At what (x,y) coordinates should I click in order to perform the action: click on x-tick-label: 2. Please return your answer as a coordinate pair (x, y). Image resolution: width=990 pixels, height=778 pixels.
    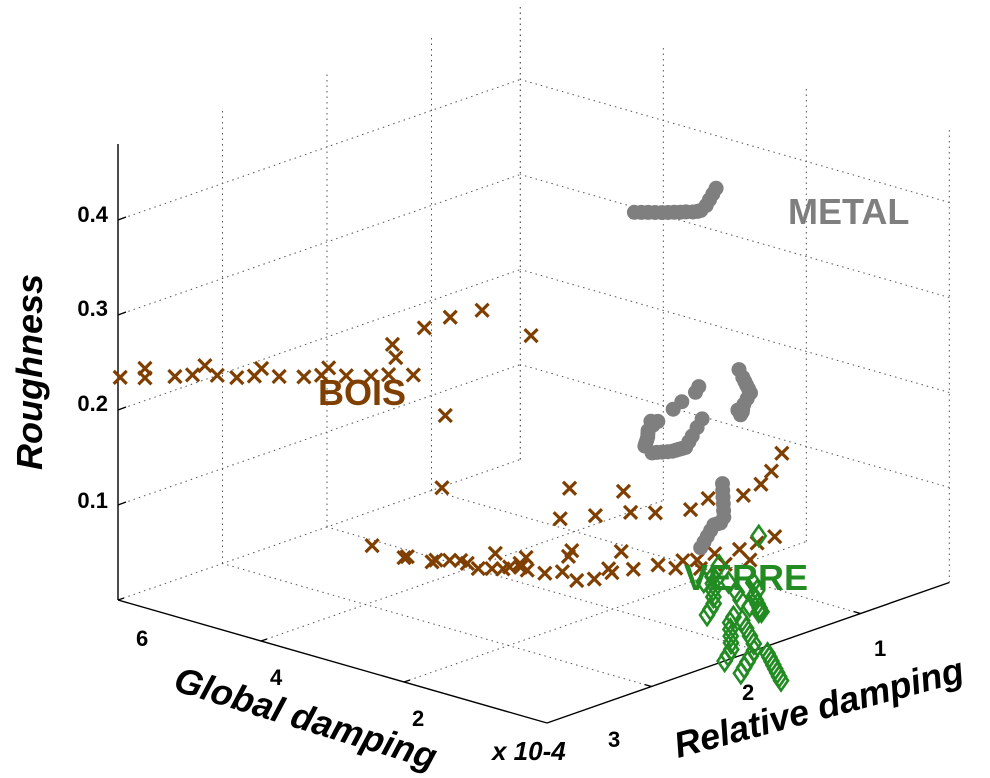
    Looking at the image, I should click on (418, 718).